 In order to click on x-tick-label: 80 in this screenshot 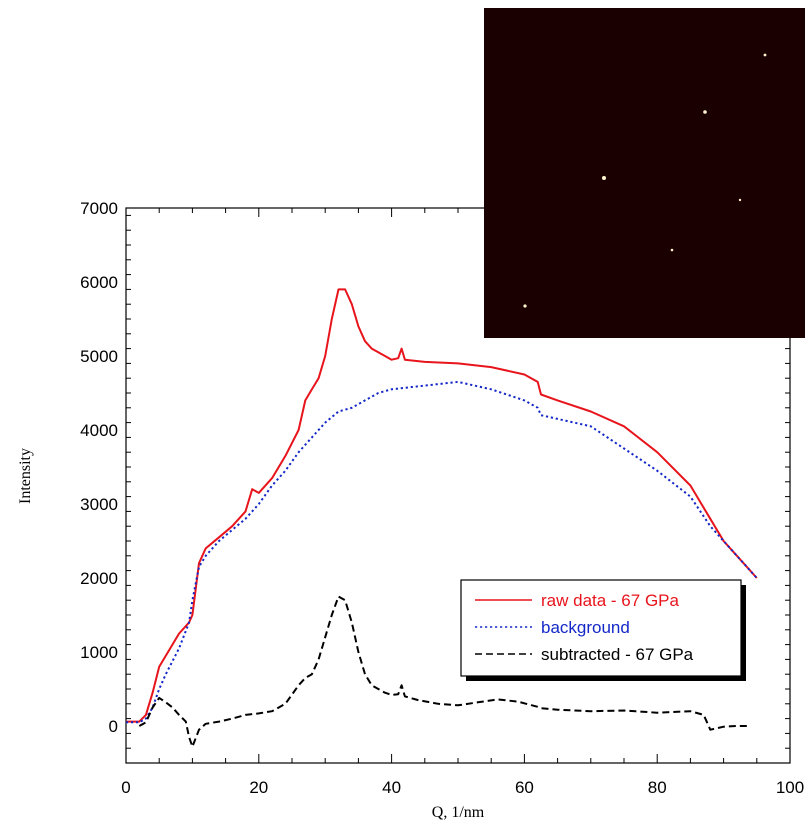, I will do `click(657, 787)`.